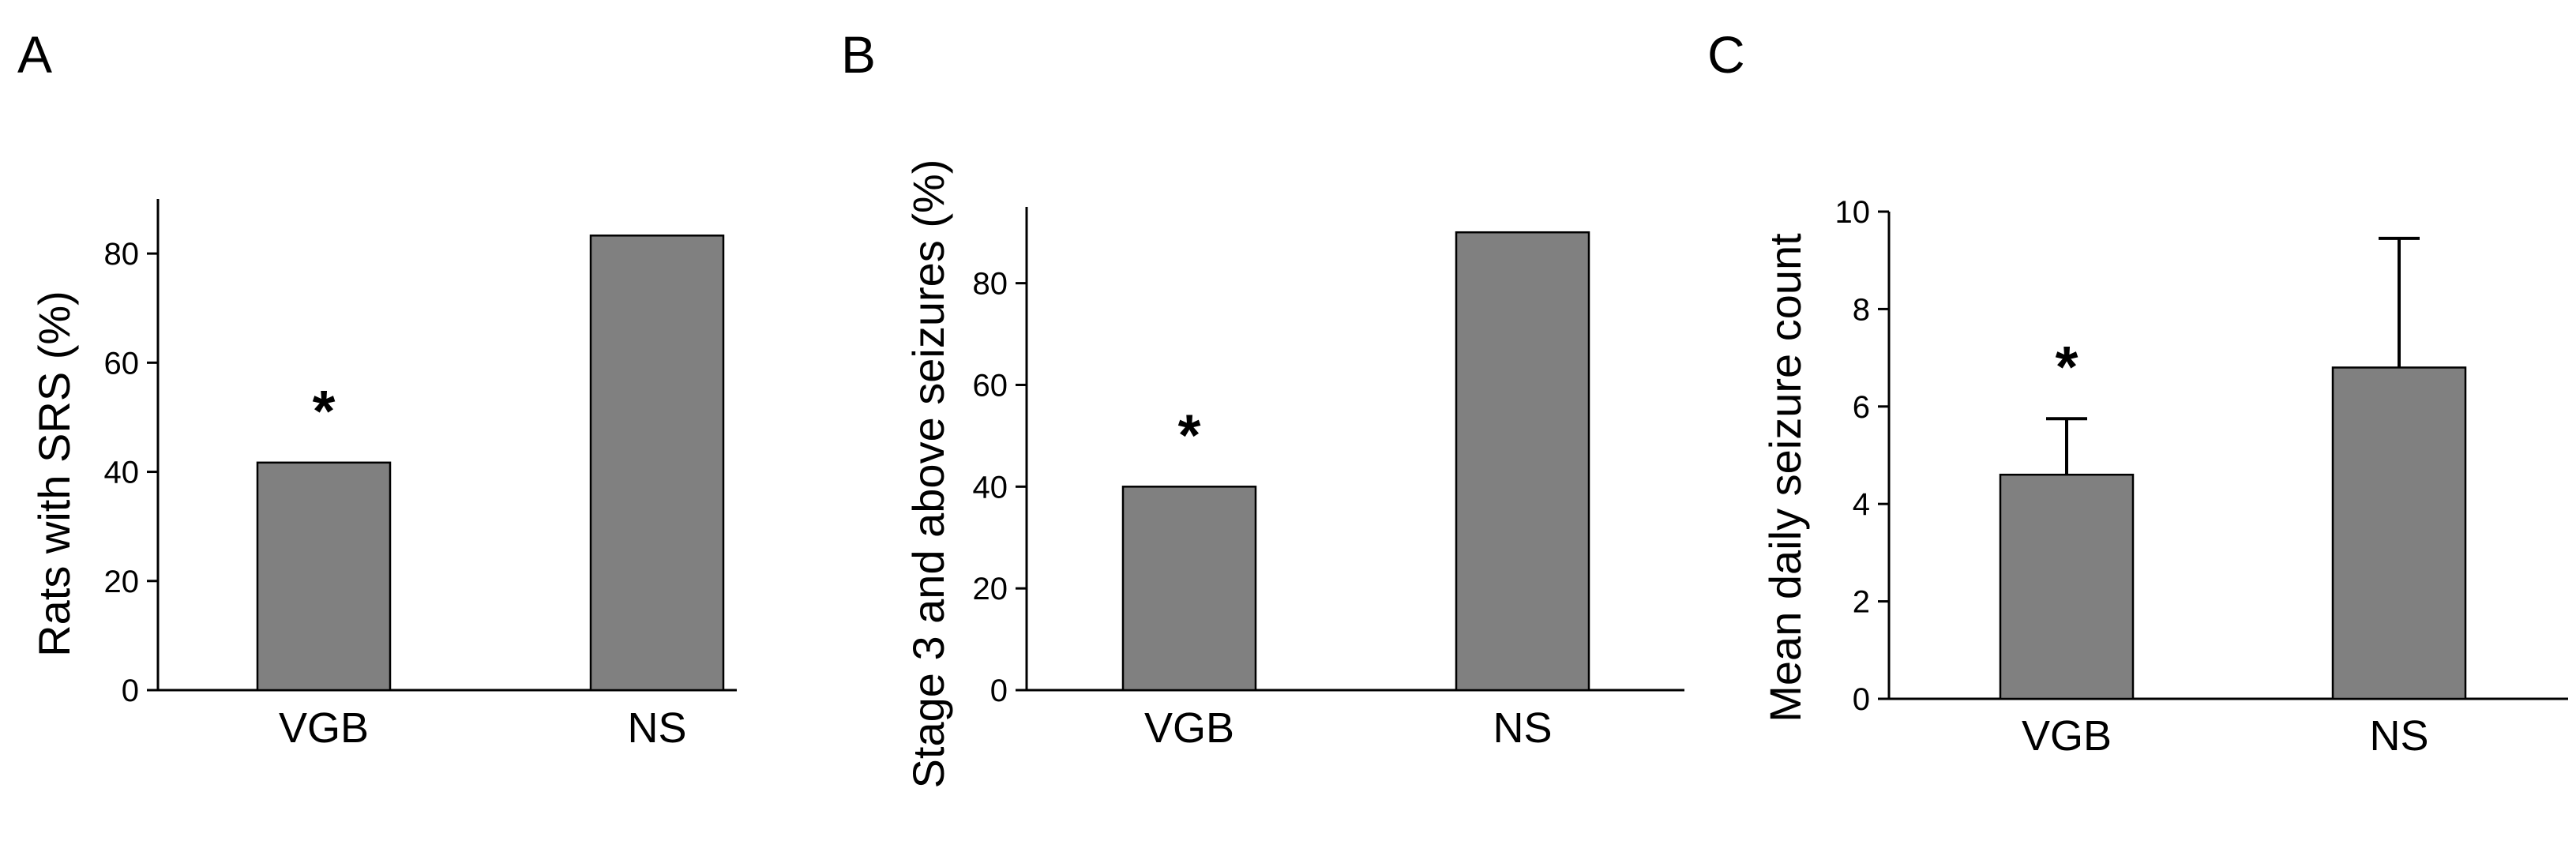  What do you see at coordinates (1861, 602) in the screenshot?
I see `y-tick-label: 2` at bounding box center [1861, 602].